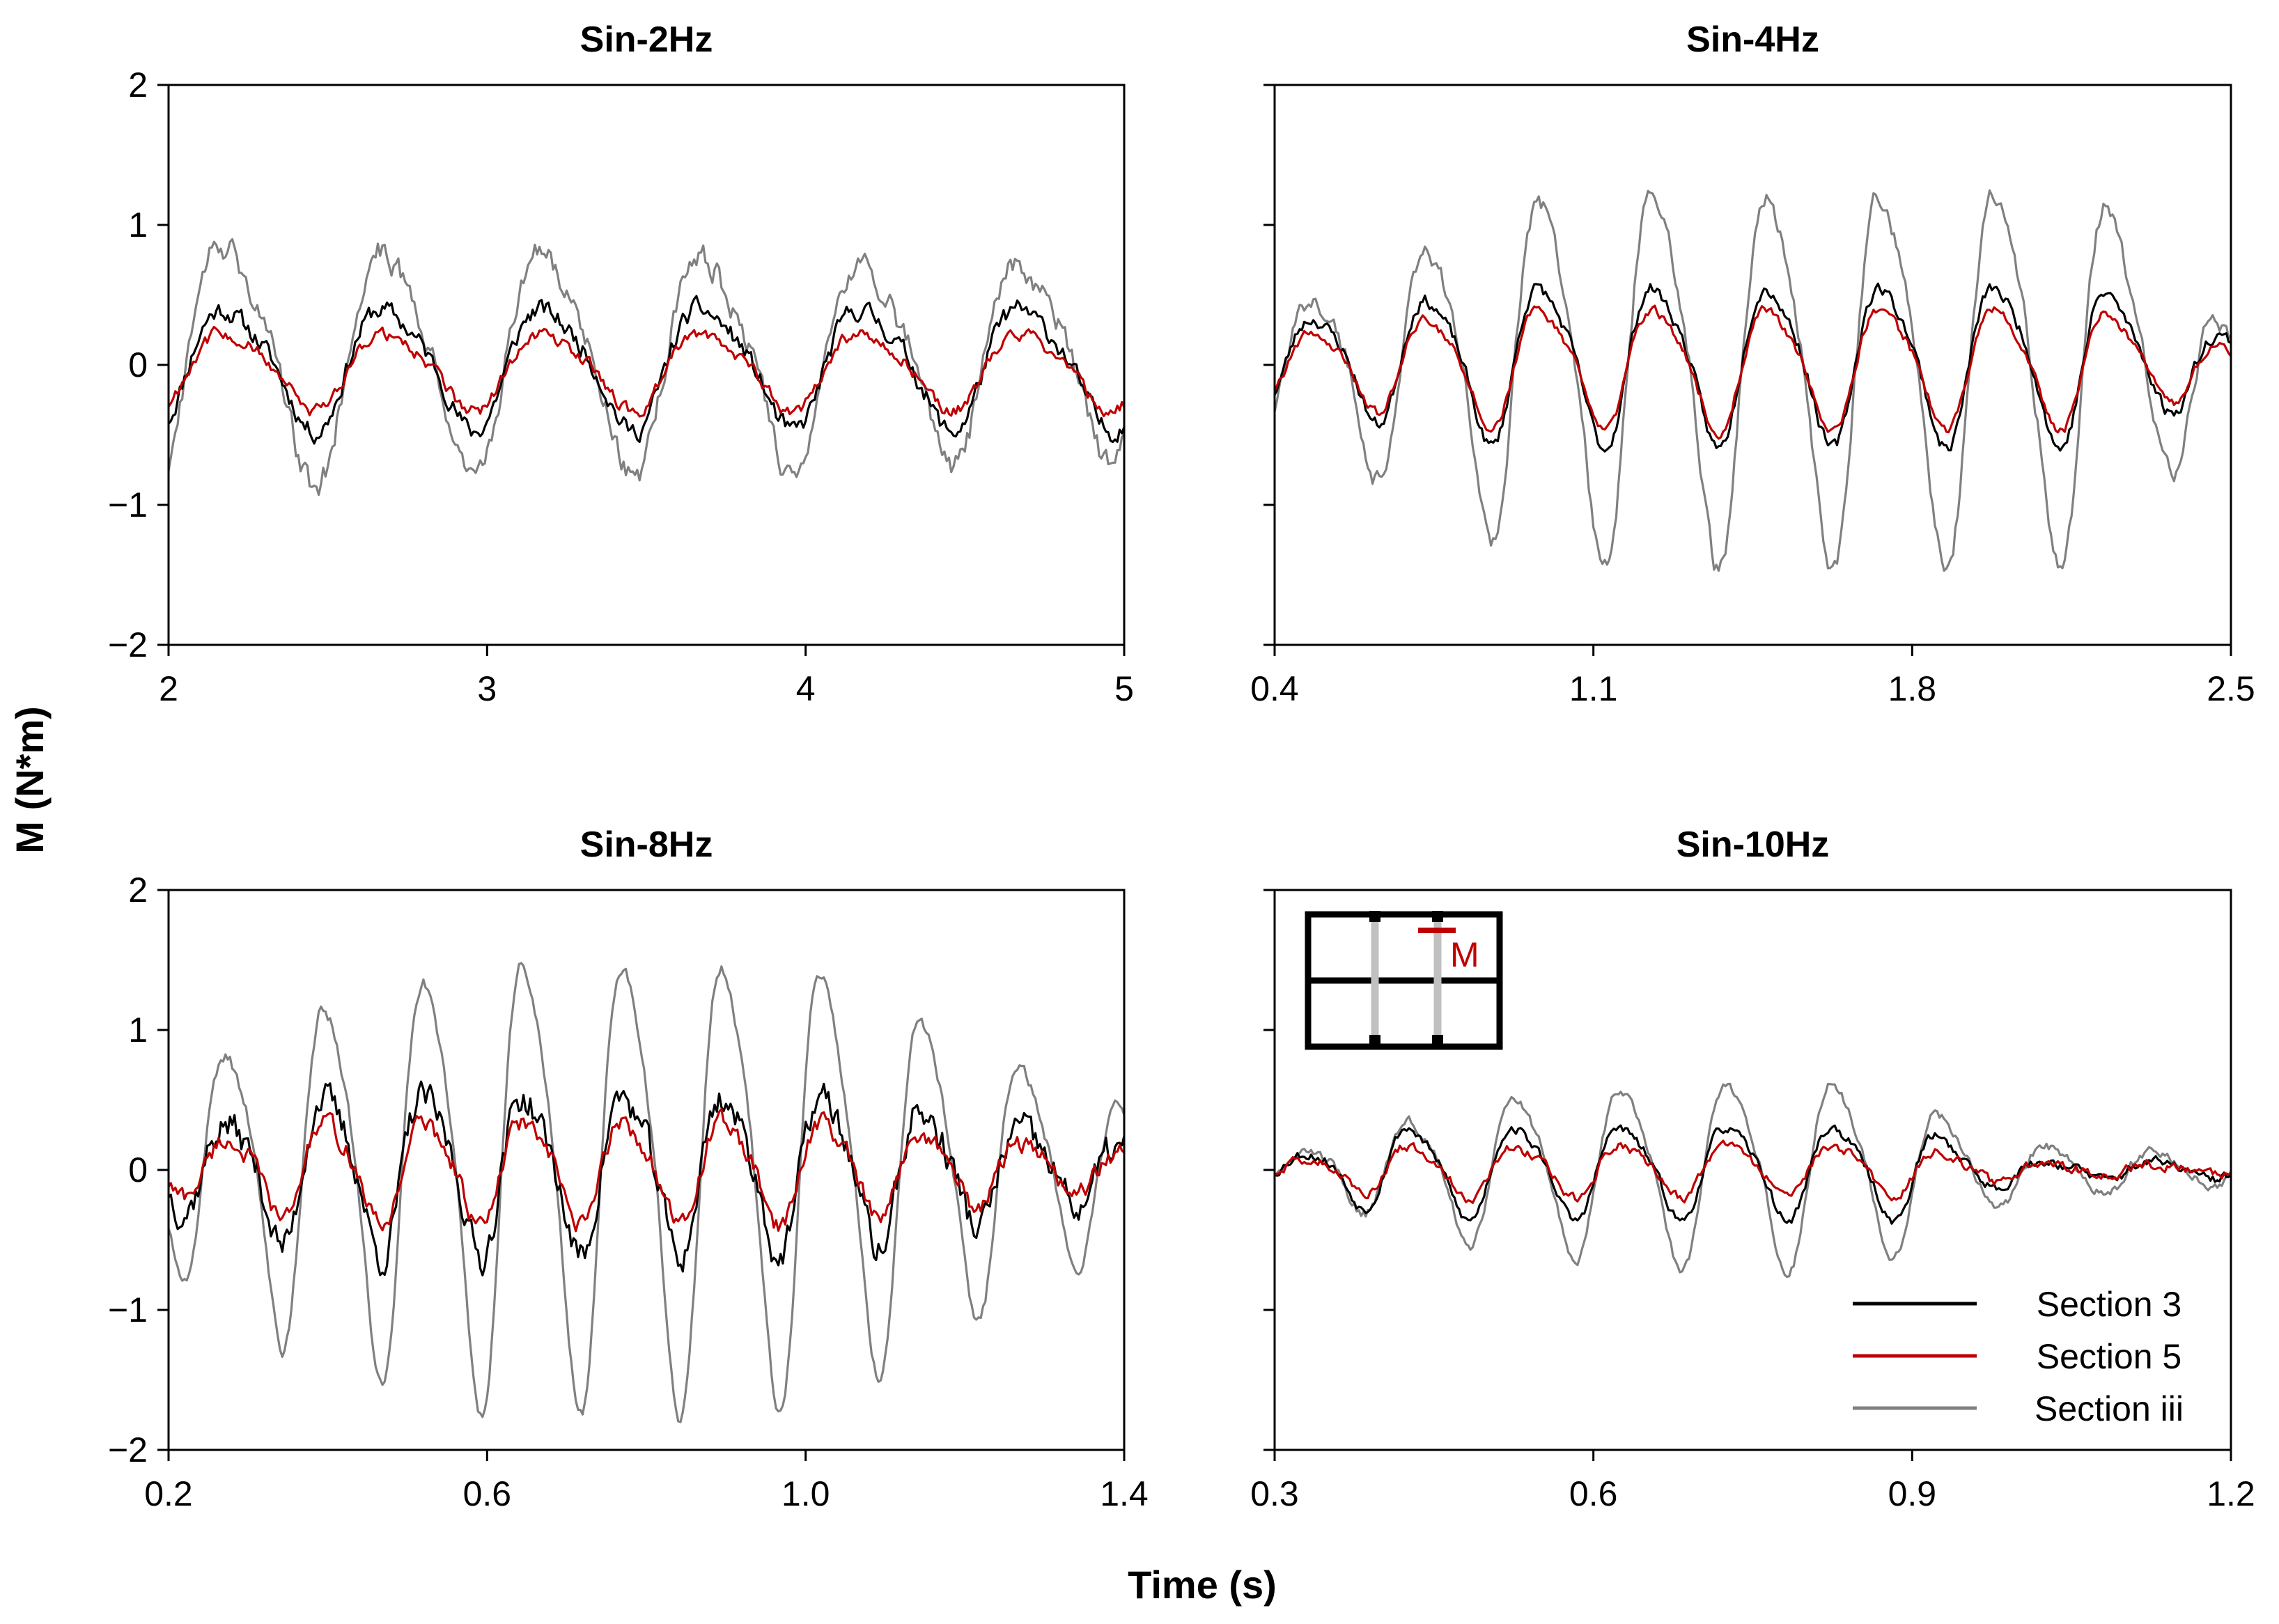 The image size is (2279, 1624). Describe the element at coordinates (1124, 1493) in the screenshot. I see `x-tick-label: 1.4` at that location.